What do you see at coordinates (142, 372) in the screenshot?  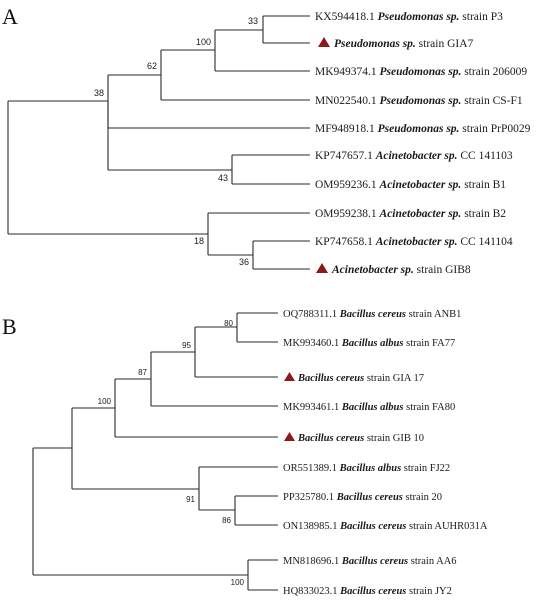 I see `bootstrap-value: 87` at bounding box center [142, 372].